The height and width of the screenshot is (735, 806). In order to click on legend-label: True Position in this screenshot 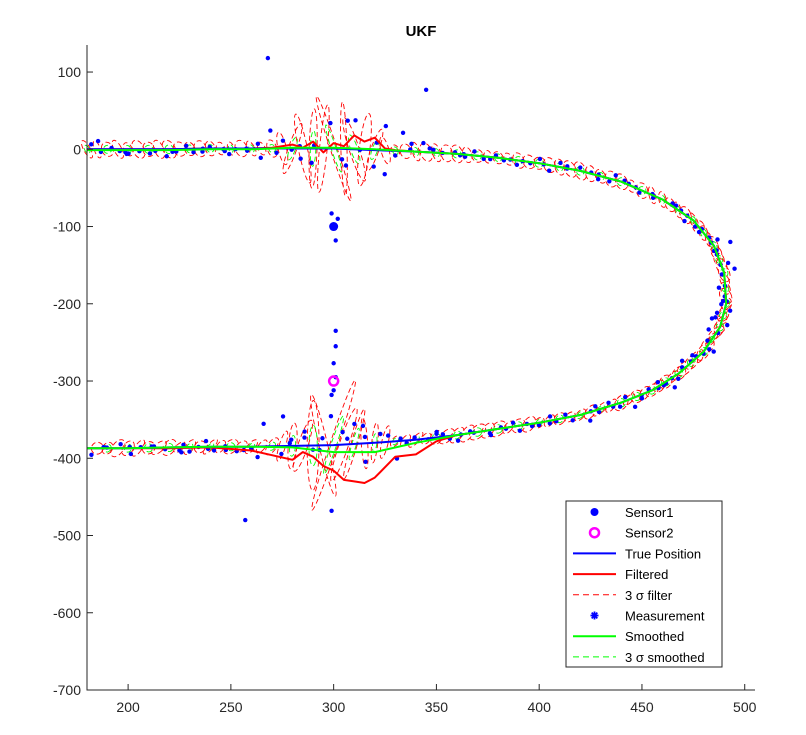, I will do `click(663, 553)`.